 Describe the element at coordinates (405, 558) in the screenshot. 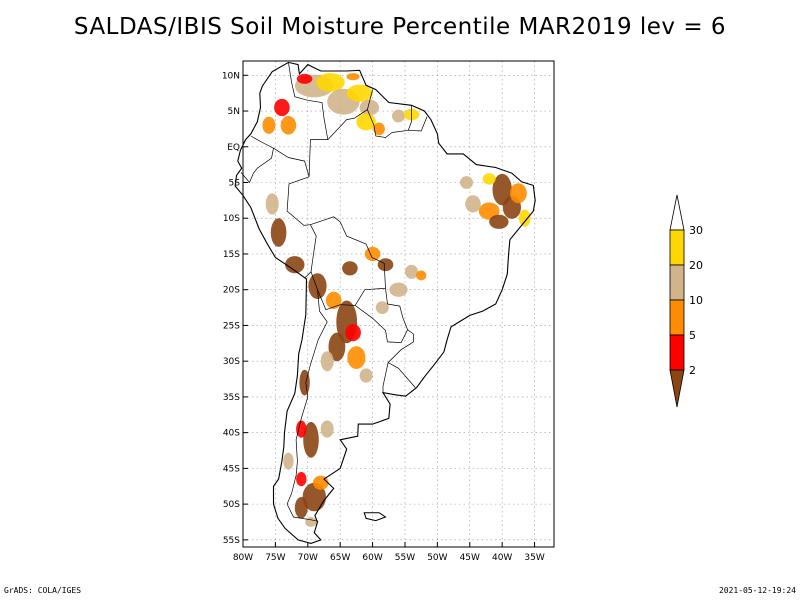

I see `lon-tick-label: 55W` at that location.